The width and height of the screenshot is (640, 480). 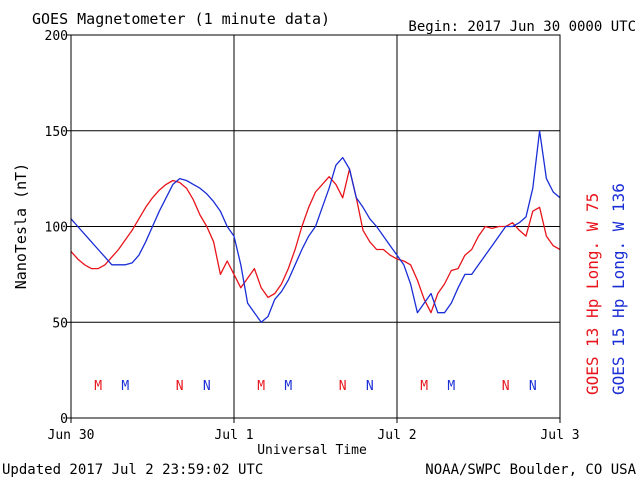 I want to click on y-tick-label: 100, so click(x=56, y=228).